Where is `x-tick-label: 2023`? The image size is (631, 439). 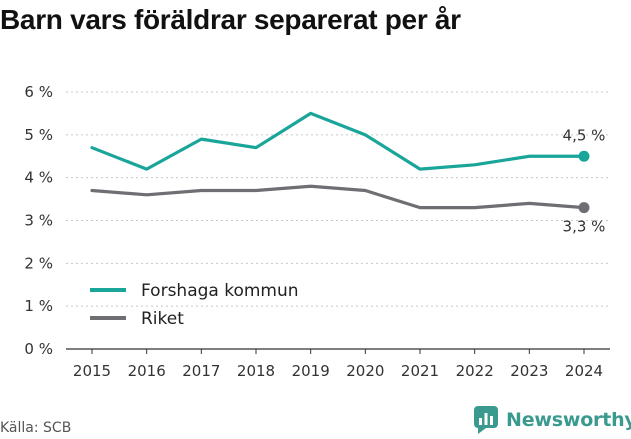 x-tick-label: 2023 is located at coordinates (529, 371).